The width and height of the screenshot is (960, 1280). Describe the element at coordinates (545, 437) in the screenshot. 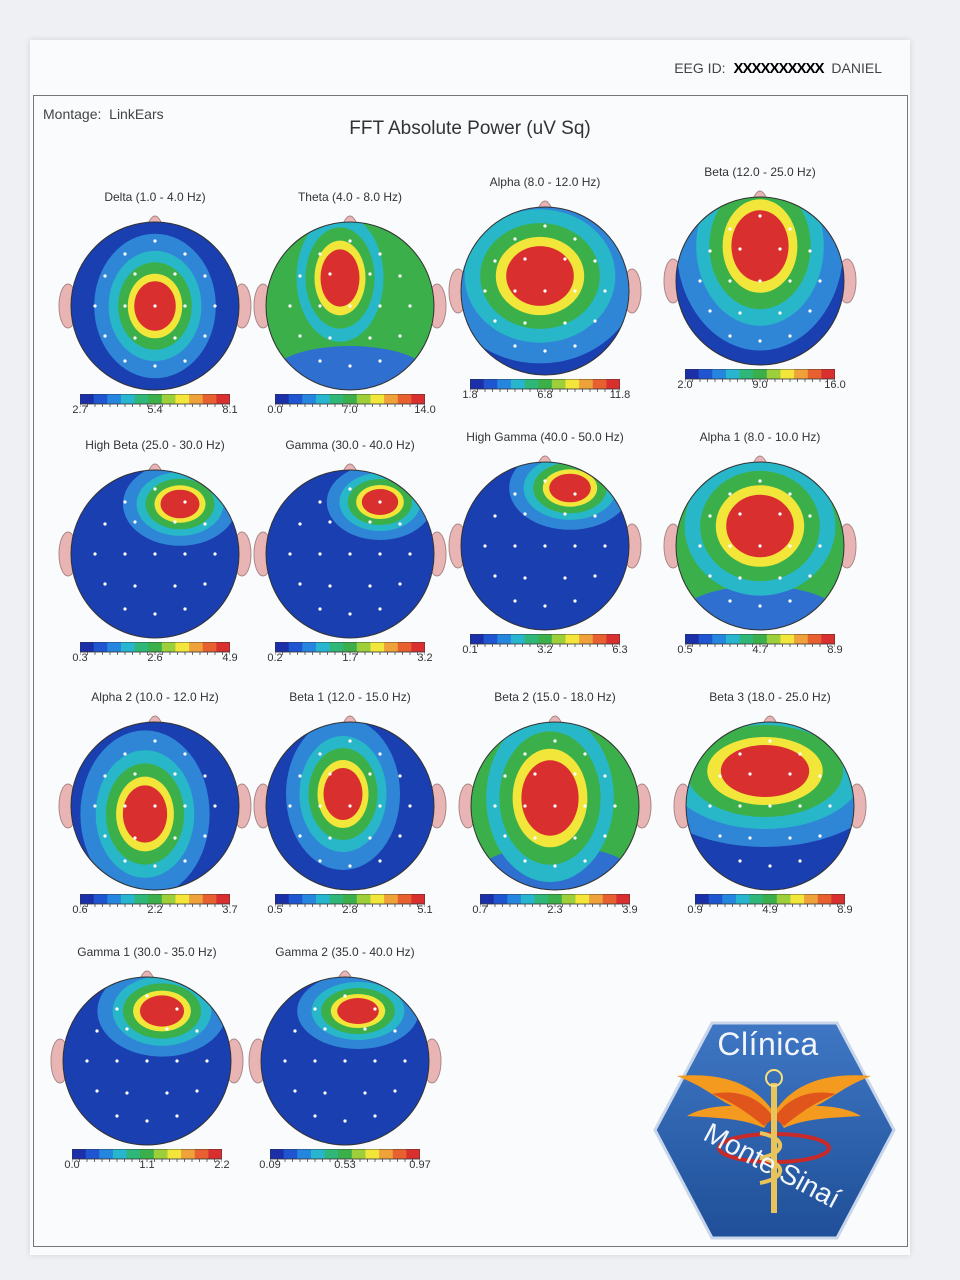

I see `topomap-title: High Gamma (40.0 - 50.0 Hz)` at that location.